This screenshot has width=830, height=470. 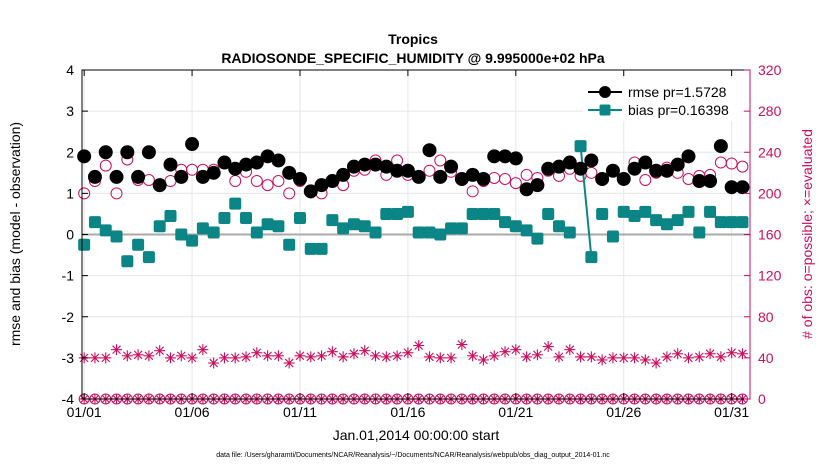 What do you see at coordinates (192, 412) in the screenshot?
I see `x-tick-label: 01/06` at bounding box center [192, 412].